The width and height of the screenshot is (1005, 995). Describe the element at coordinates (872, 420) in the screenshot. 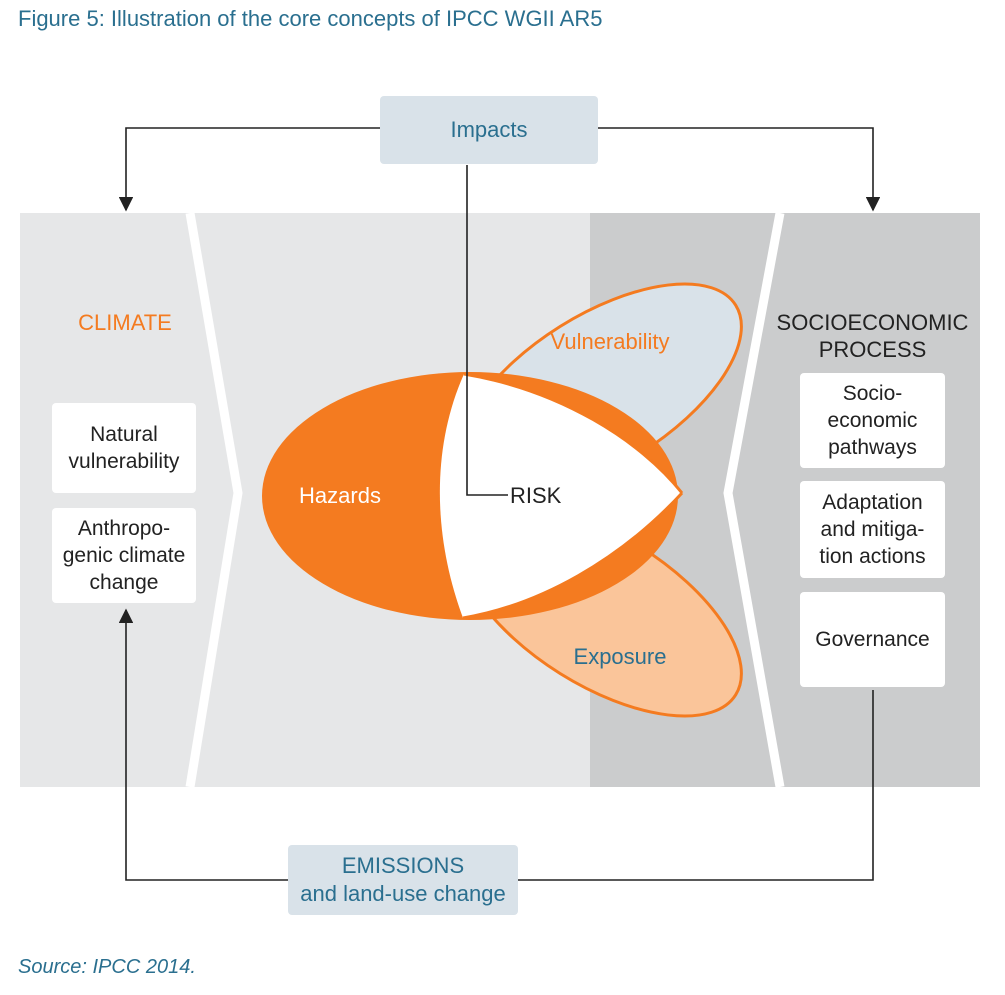

I see `socioeconomic-pathways-box: Socio- economic pathways` at that location.